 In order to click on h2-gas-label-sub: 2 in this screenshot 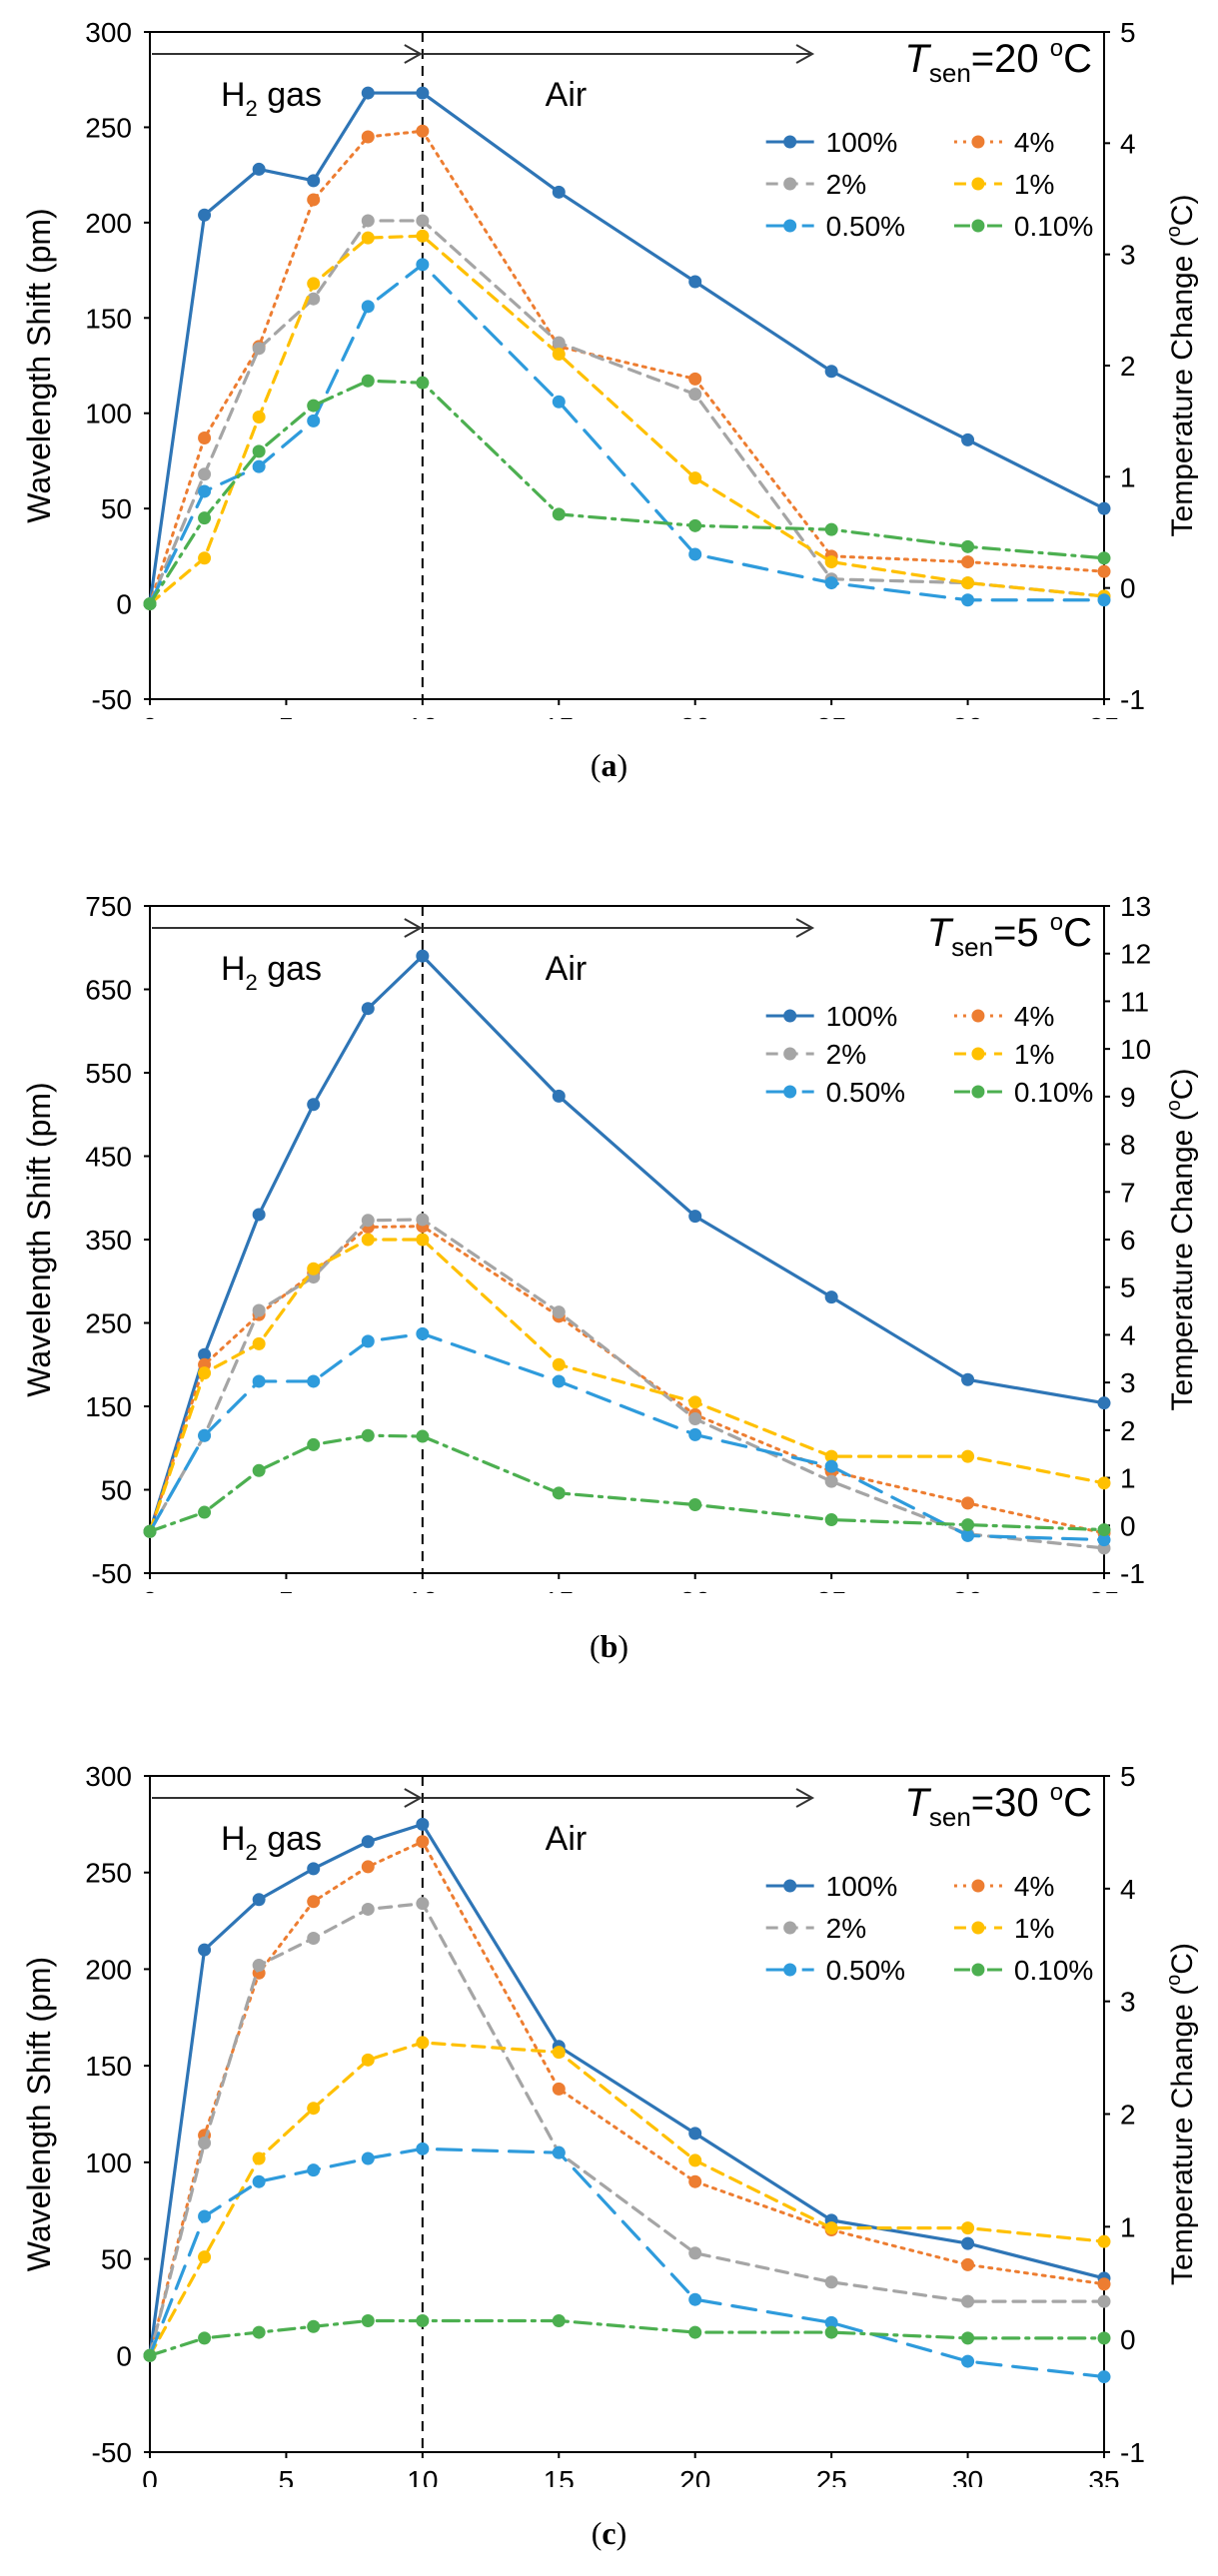, I will do `click(252, 109)`.